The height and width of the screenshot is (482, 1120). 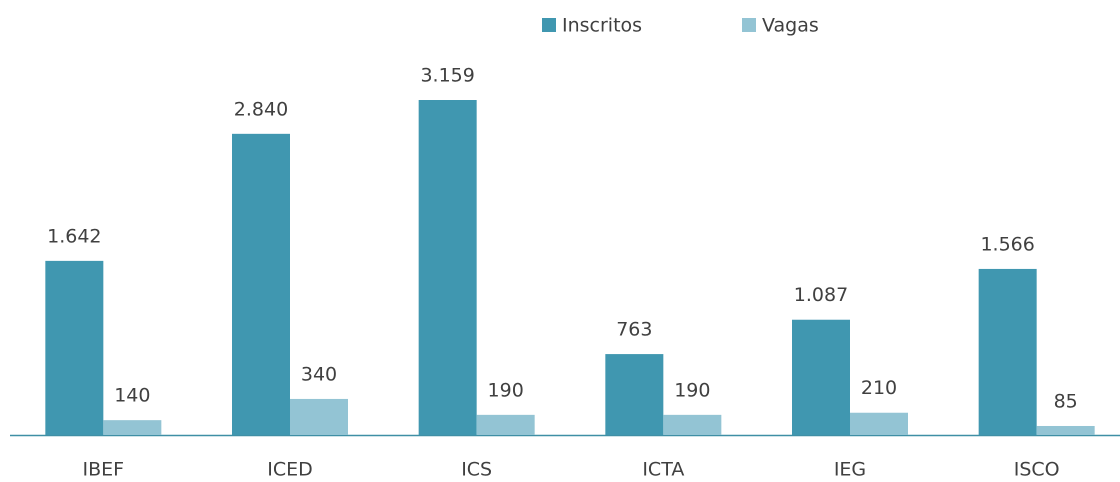 I want to click on value-label: 2.840, so click(x=261, y=109).